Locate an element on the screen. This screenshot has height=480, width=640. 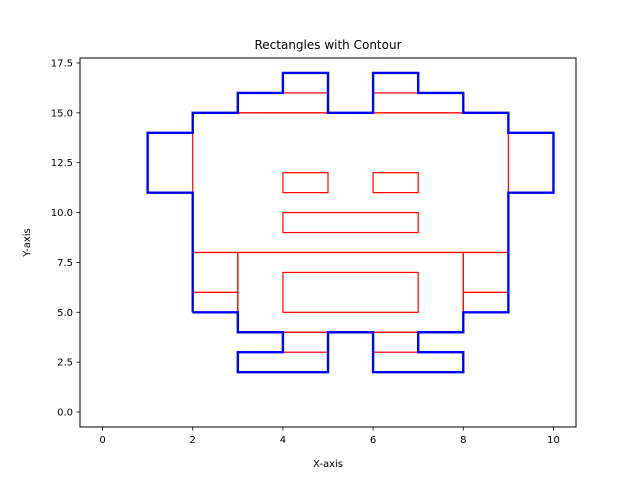
y-tick-label: 0.0 is located at coordinates (65, 413).